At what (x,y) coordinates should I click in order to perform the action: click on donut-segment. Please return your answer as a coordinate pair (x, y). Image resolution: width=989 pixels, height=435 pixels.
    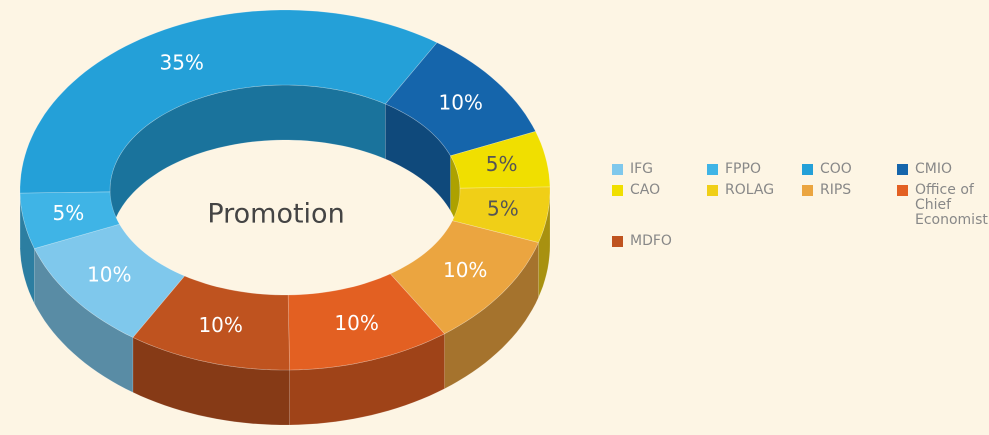
    Looking at the image, I should click on (211, 323).